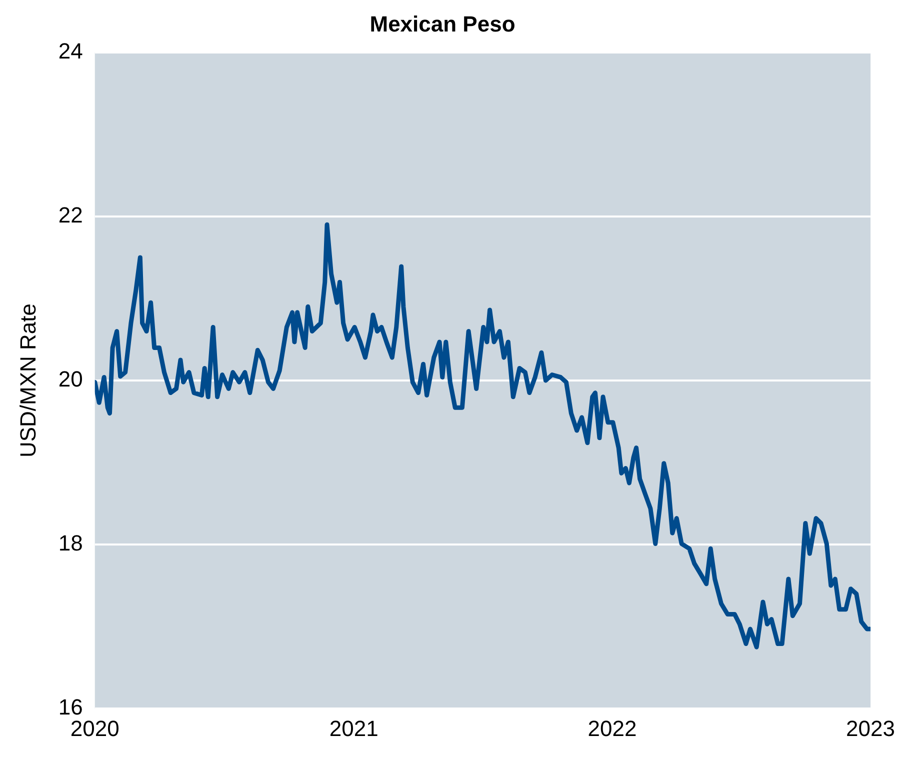 This screenshot has height=759, width=911. Describe the element at coordinates (70, 215) in the screenshot. I see `y-tick-label: 22` at that location.